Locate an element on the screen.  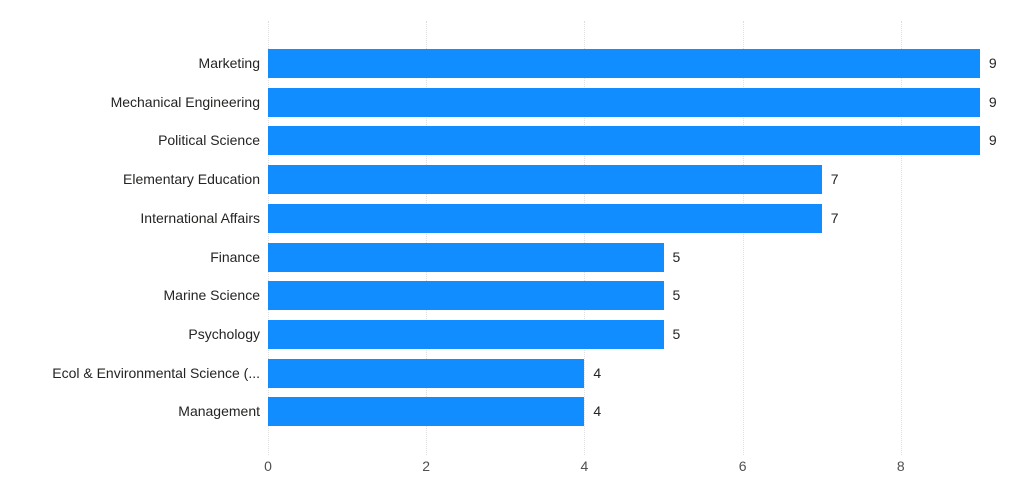
category-label: Elementary Education is located at coordinates (191, 179).